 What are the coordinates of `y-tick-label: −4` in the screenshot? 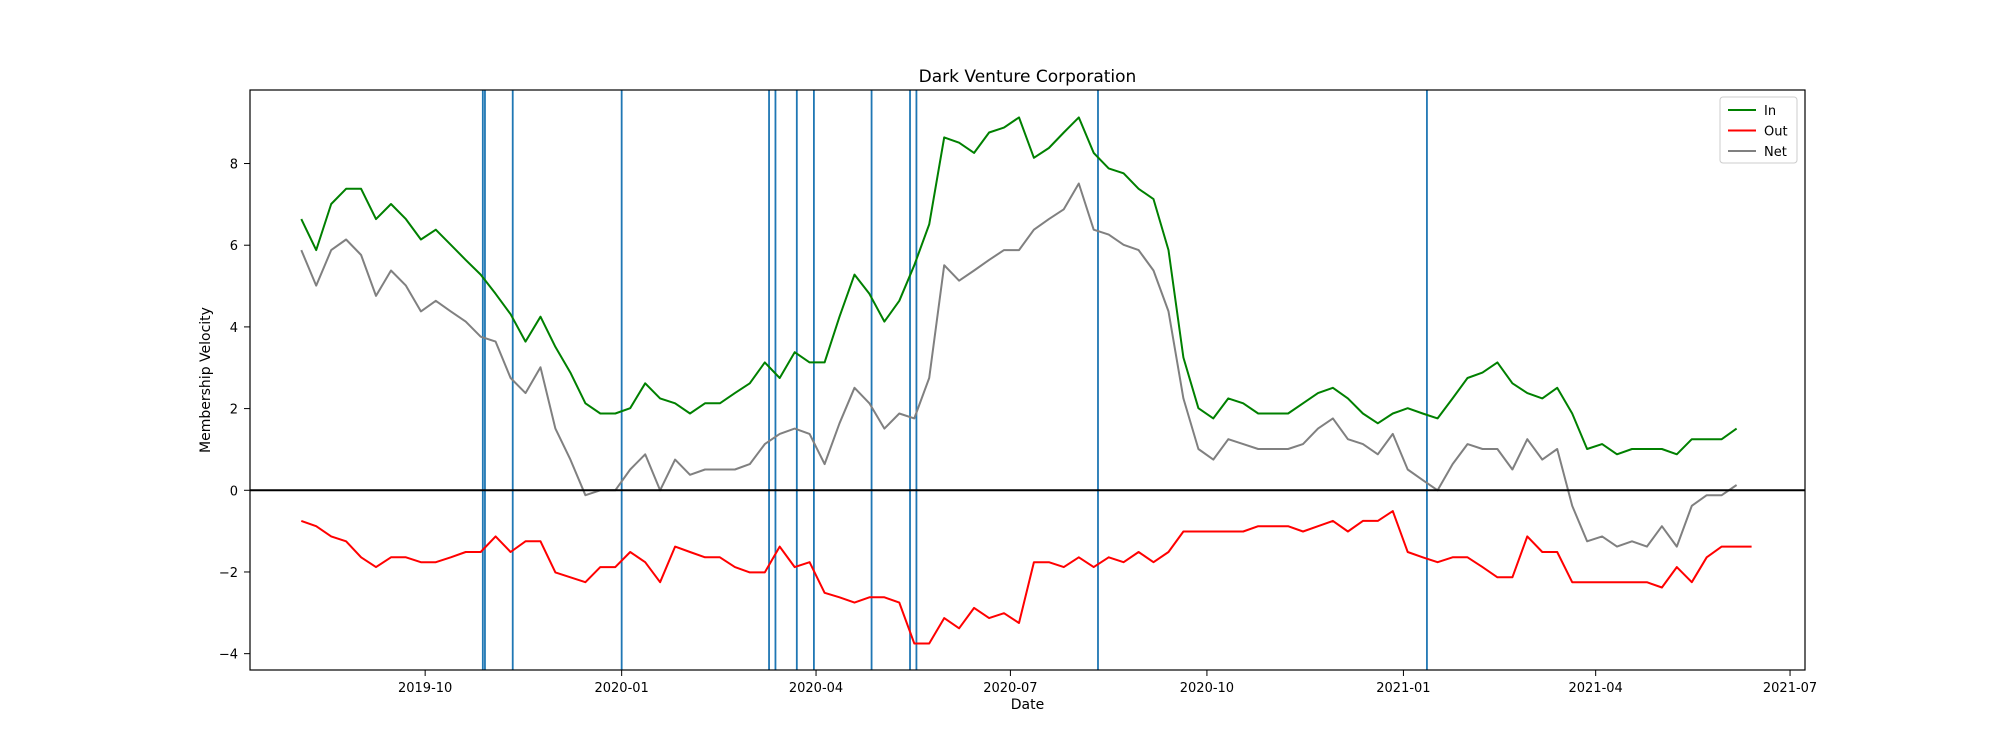 It's located at (228, 655).